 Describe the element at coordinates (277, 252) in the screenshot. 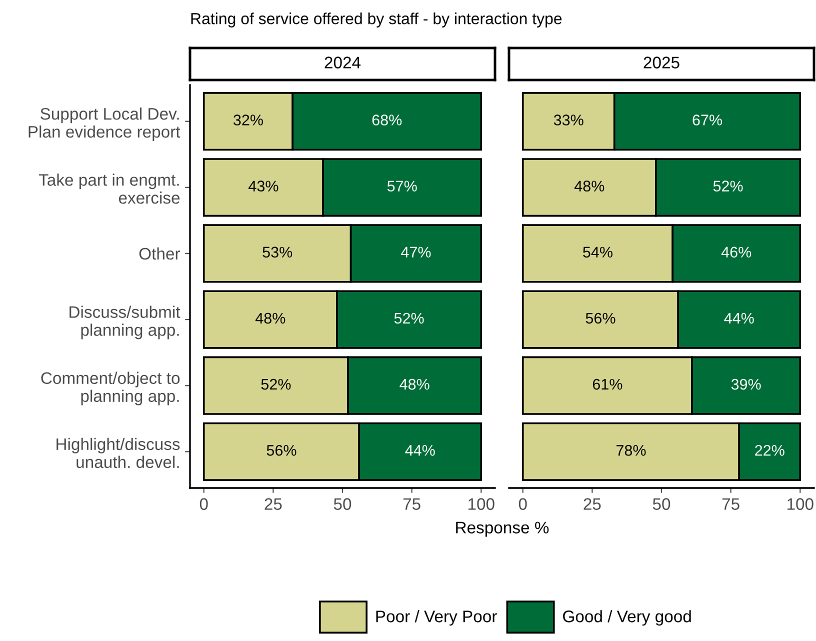

I see `data-label: 53%` at that location.